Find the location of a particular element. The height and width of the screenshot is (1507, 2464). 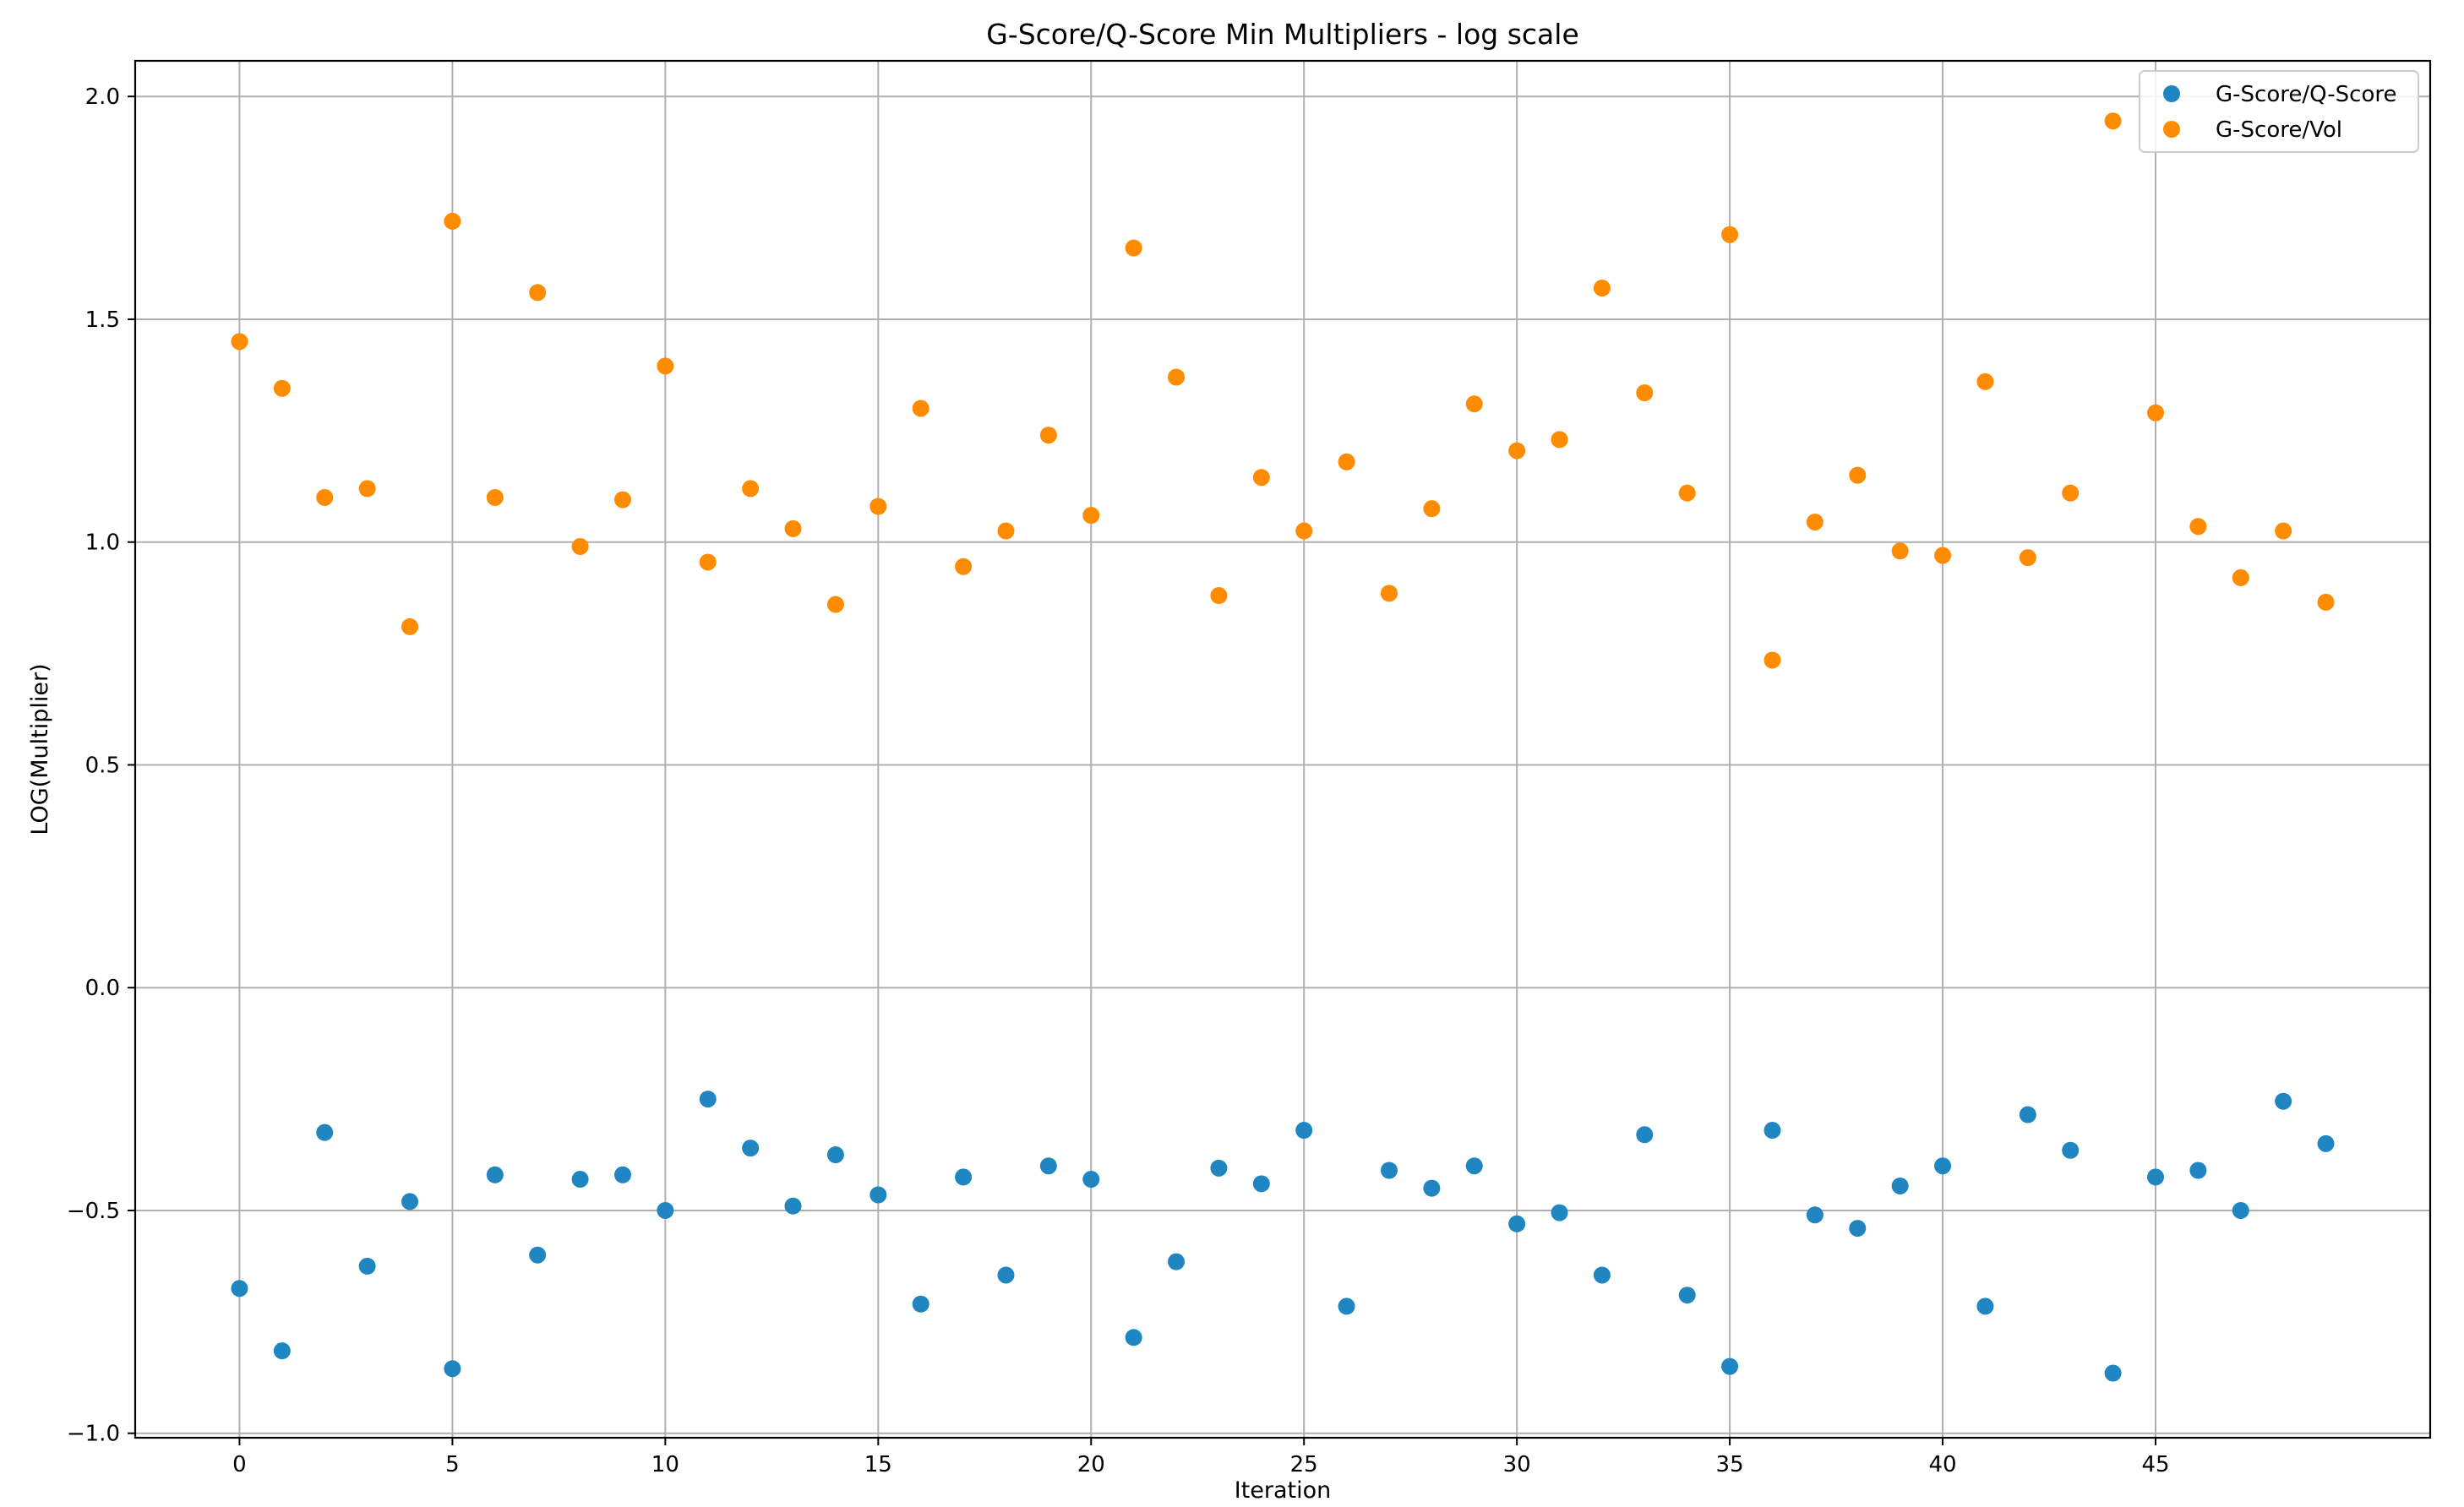

y-tick-label: −0.5 is located at coordinates (94, 1211).